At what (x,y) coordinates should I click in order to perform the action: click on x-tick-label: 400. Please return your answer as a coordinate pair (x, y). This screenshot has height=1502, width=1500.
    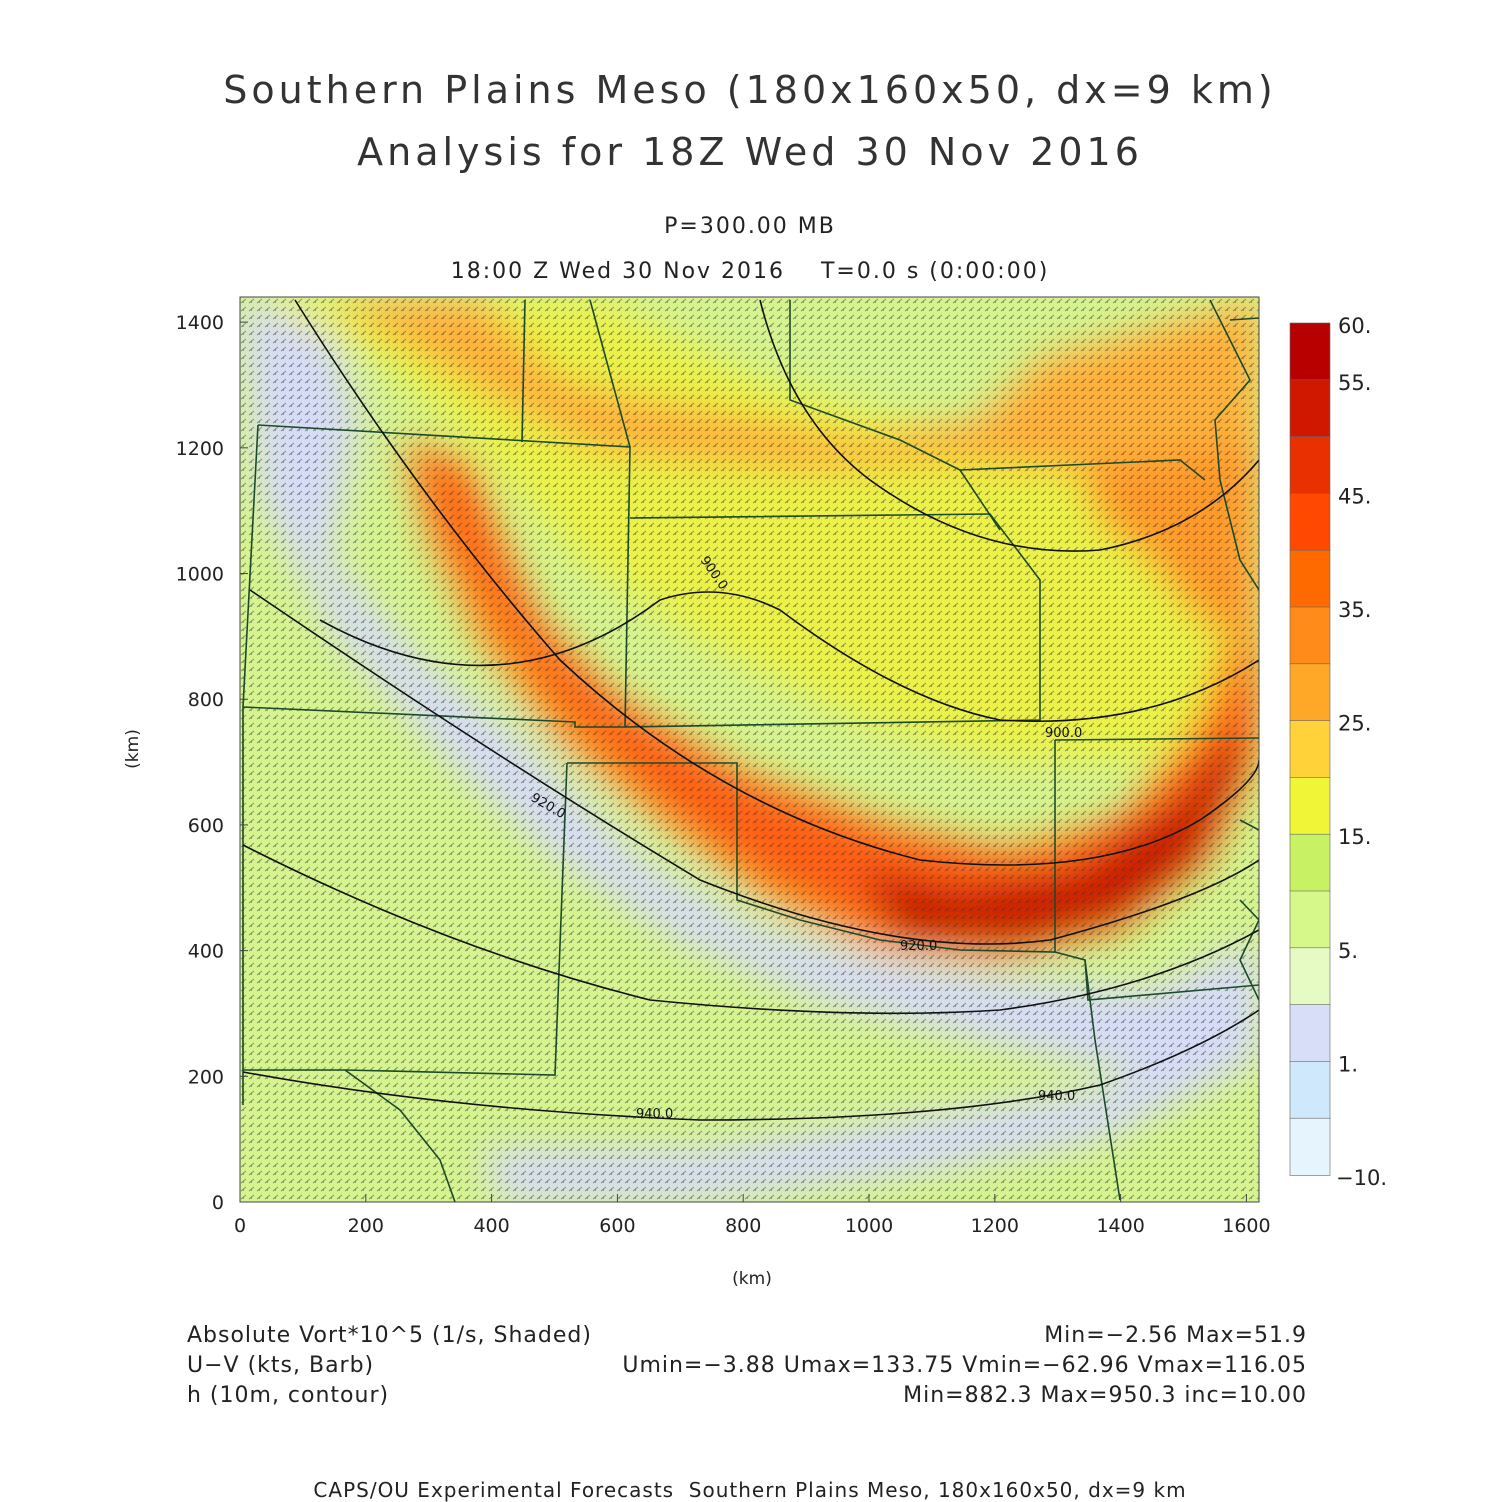
    Looking at the image, I should click on (491, 1226).